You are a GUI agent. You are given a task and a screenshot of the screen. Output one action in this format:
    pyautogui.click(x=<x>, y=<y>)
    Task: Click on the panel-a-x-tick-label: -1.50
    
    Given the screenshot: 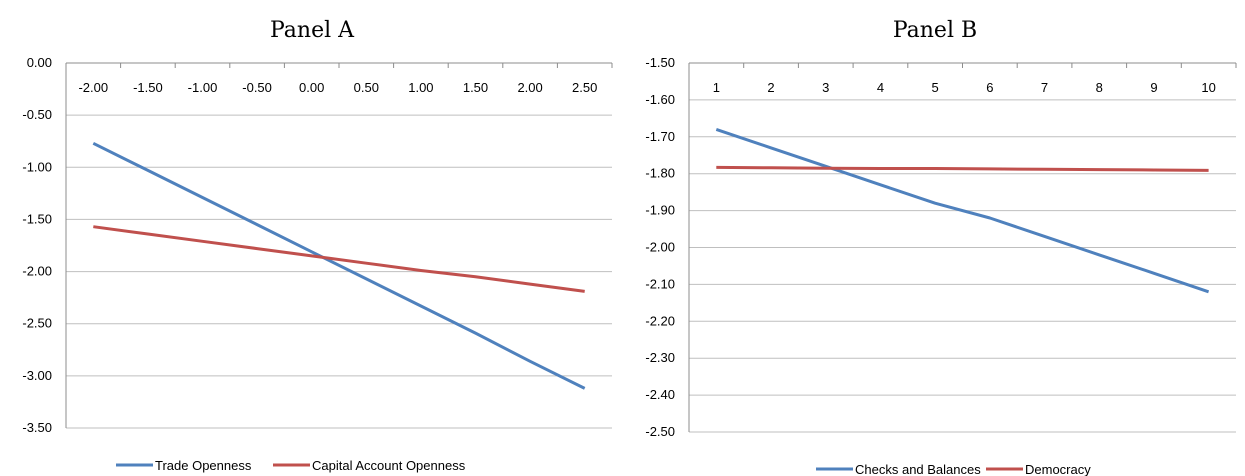 What is the action you would take?
    pyautogui.click(x=148, y=87)
    